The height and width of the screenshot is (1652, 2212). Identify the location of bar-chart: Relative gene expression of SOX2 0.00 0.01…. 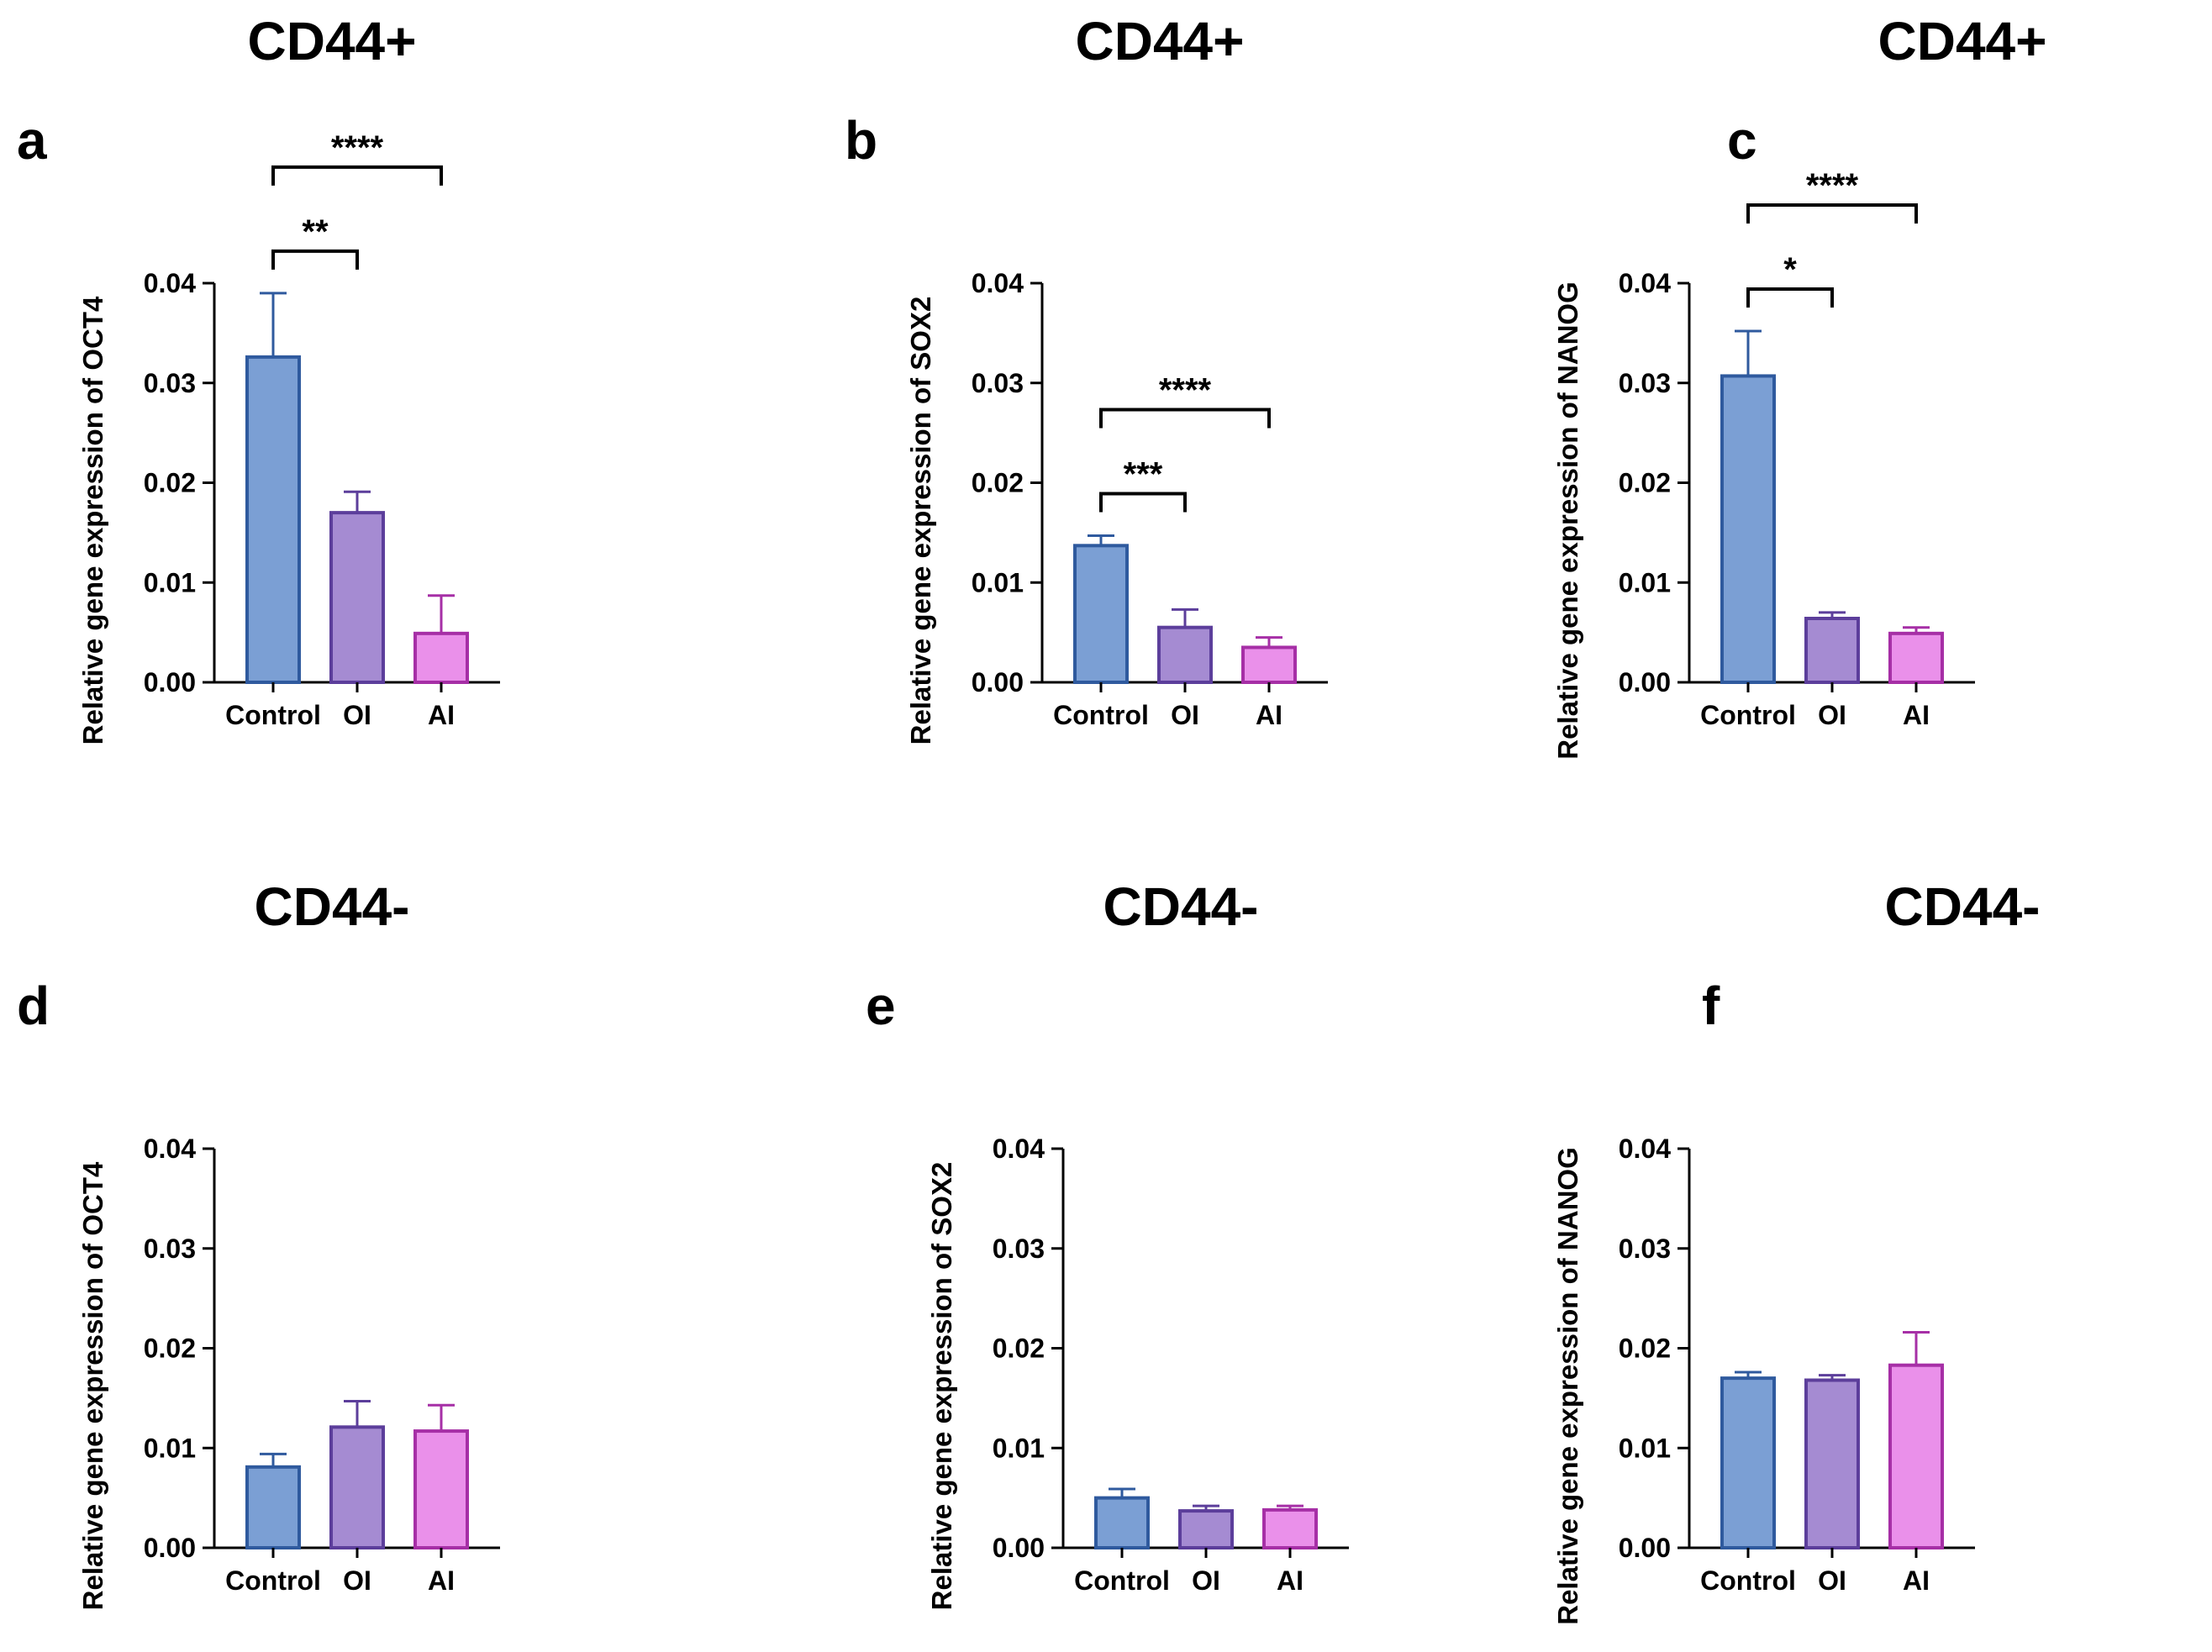
(1116, 507).